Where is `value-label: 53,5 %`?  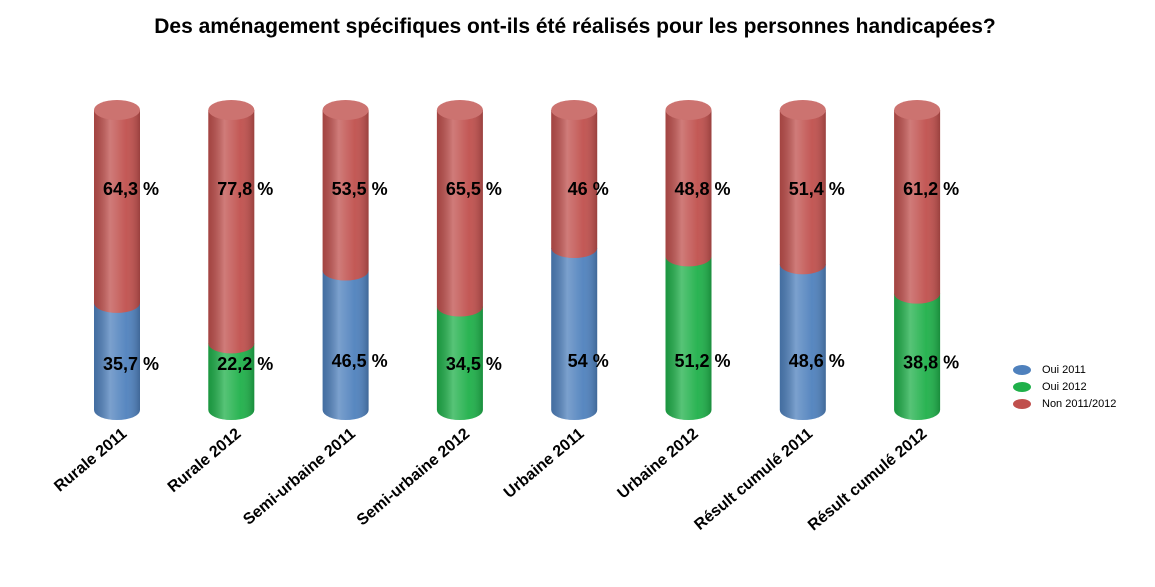
value-label: 53,5 % is located at coordinates (360, 189).